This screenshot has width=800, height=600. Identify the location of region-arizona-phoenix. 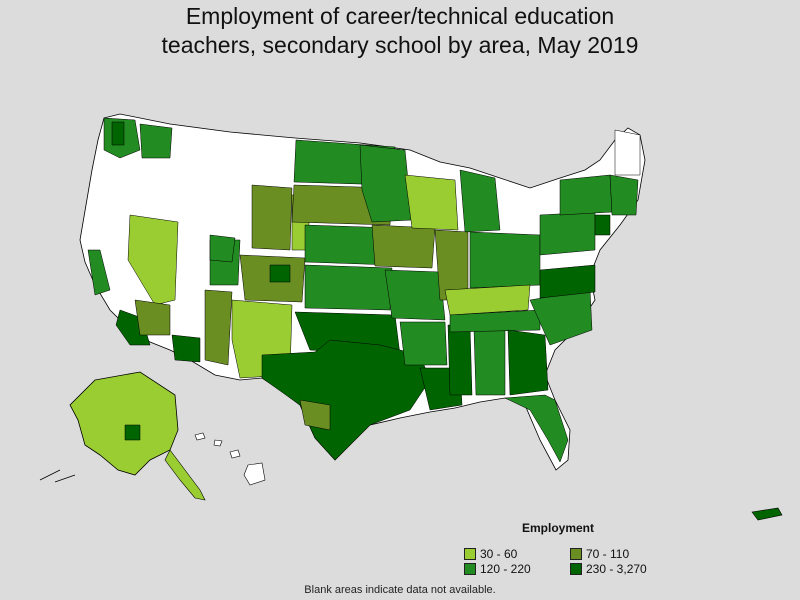
(186, 348).